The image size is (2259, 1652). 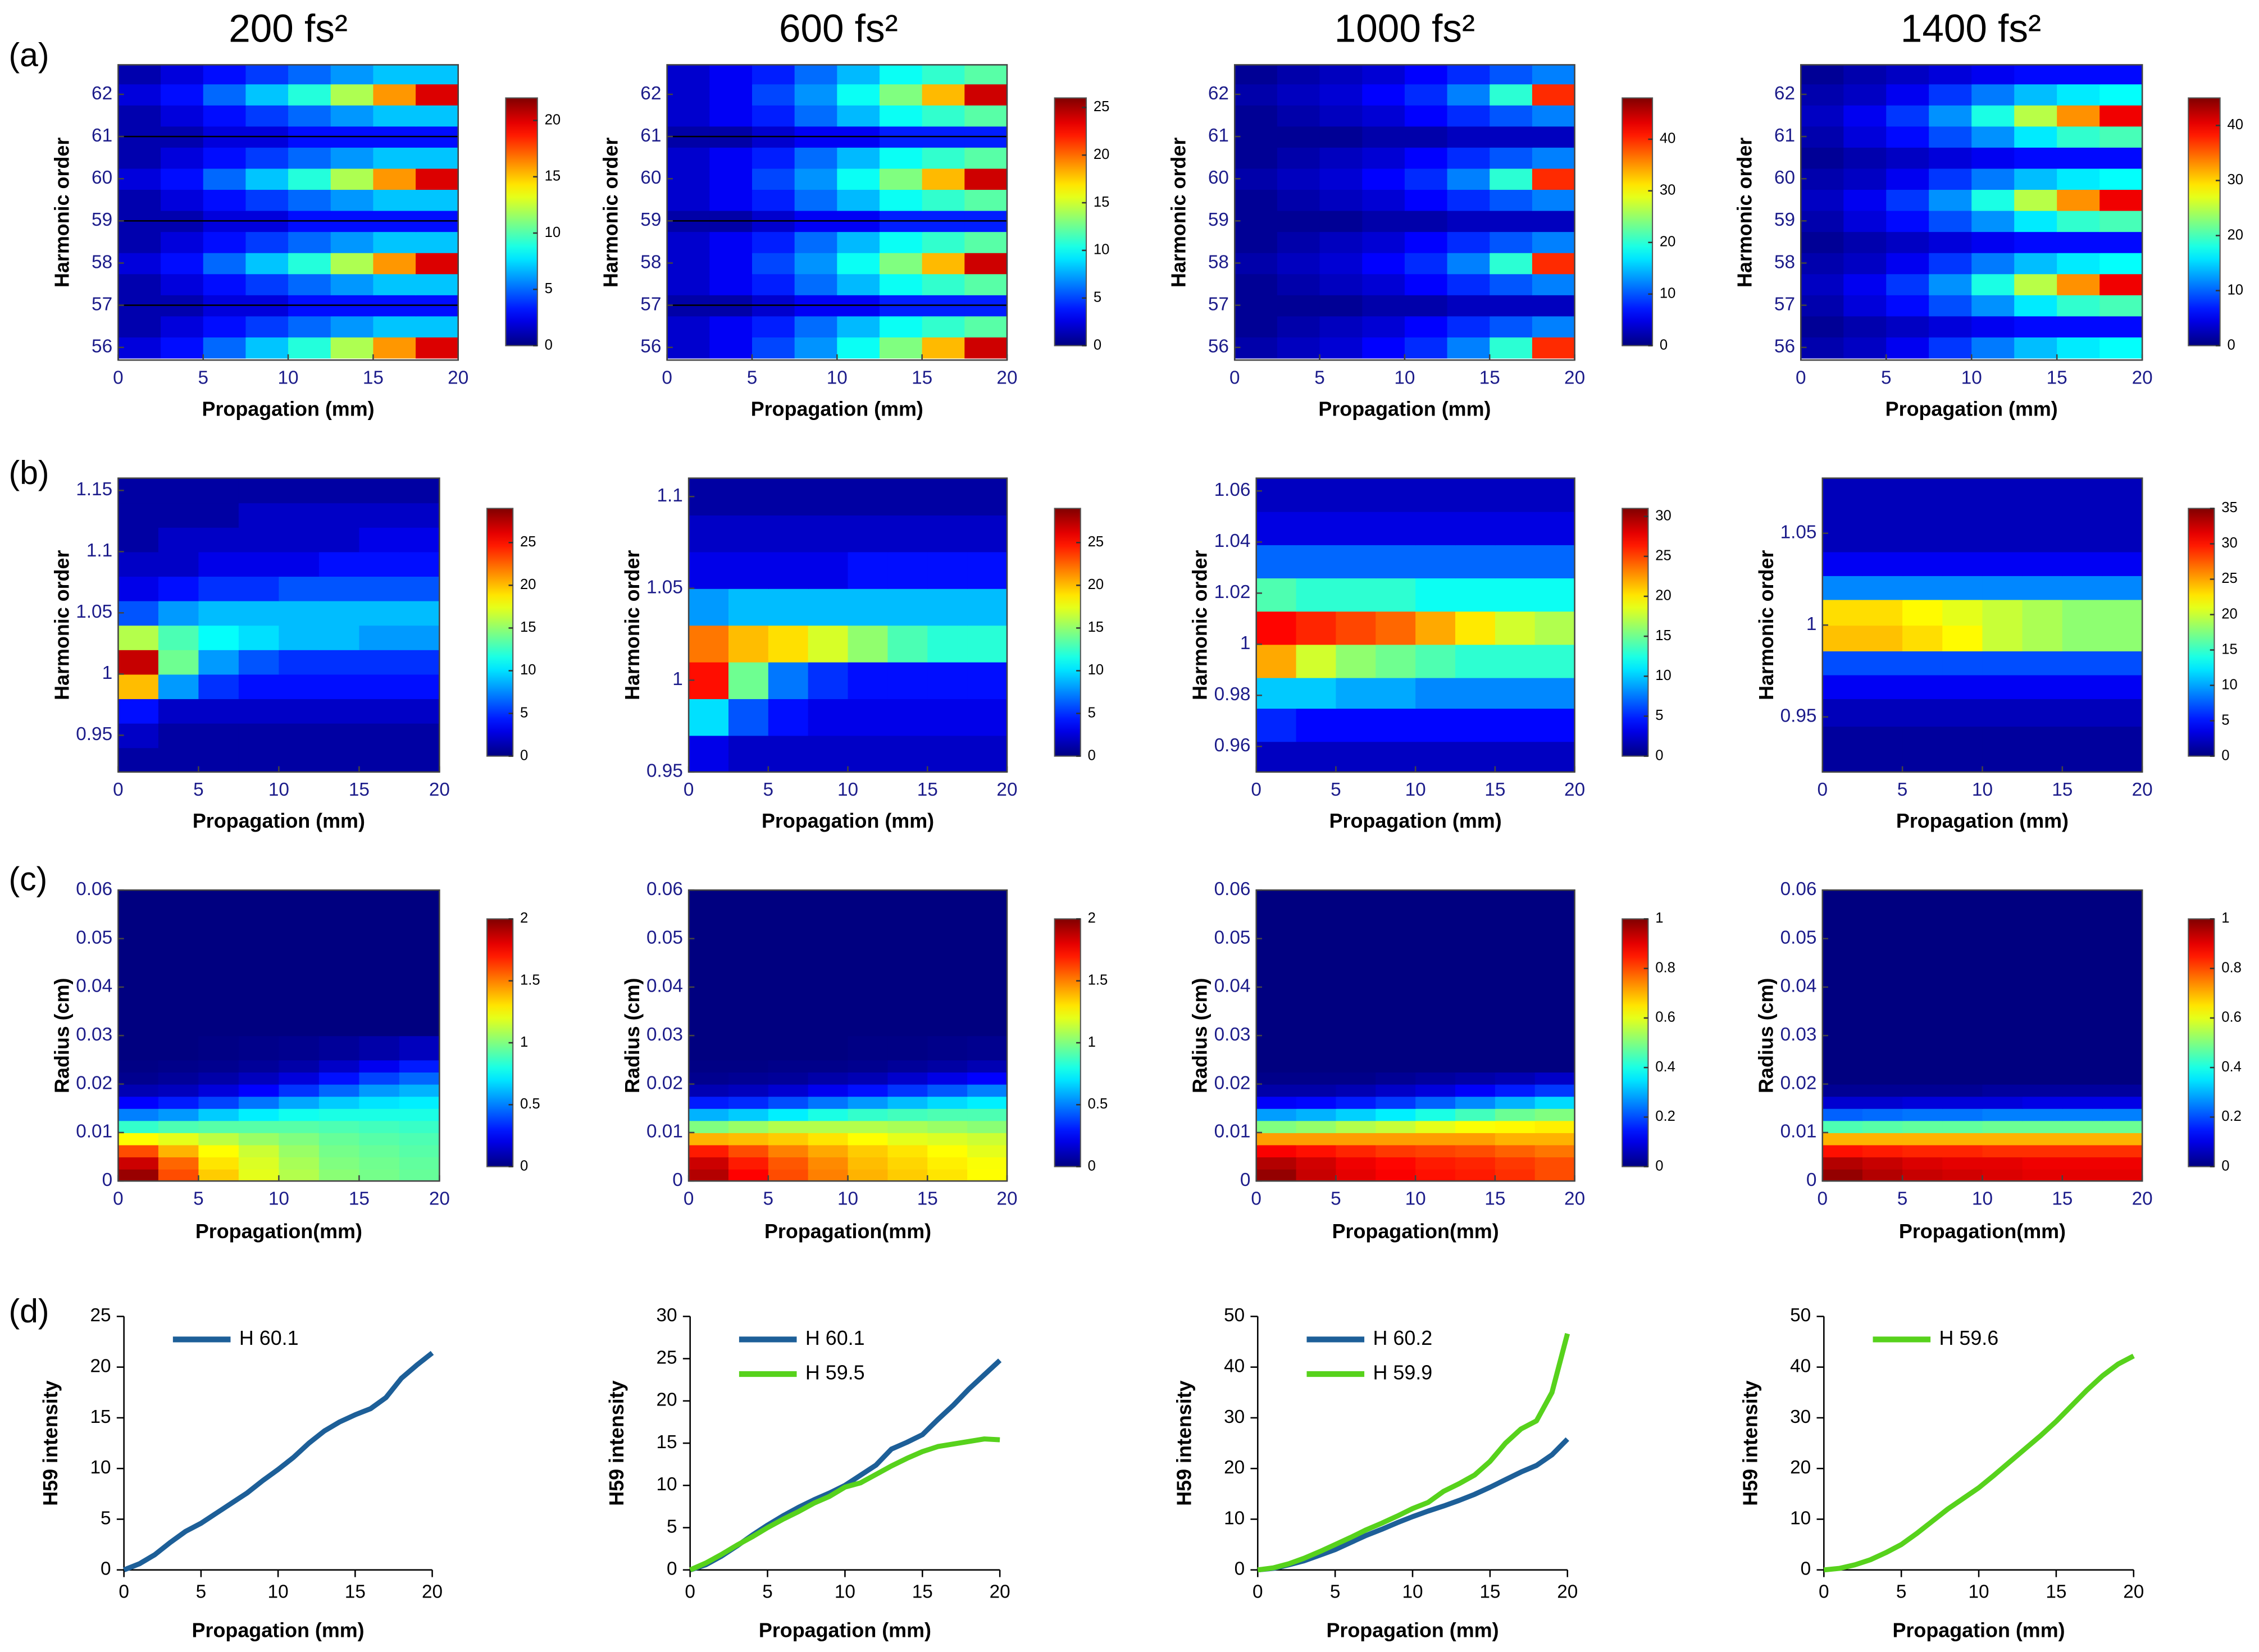 What do you see at coordinates (27, 878) in the screenshot?
I see `row-label: (c)` at bounding box center [27, 878].